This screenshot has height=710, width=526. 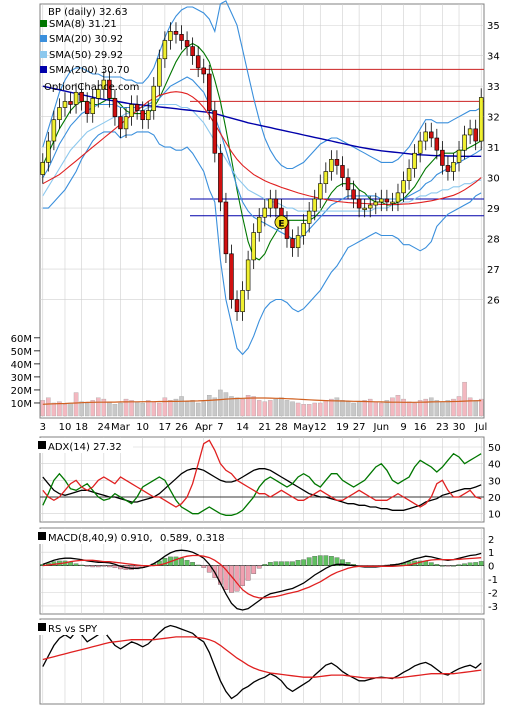 What do you see at coordinates (242, 427) in the screenshot?
I see `x-tick-label: 14` at bounding box center [242, 427].